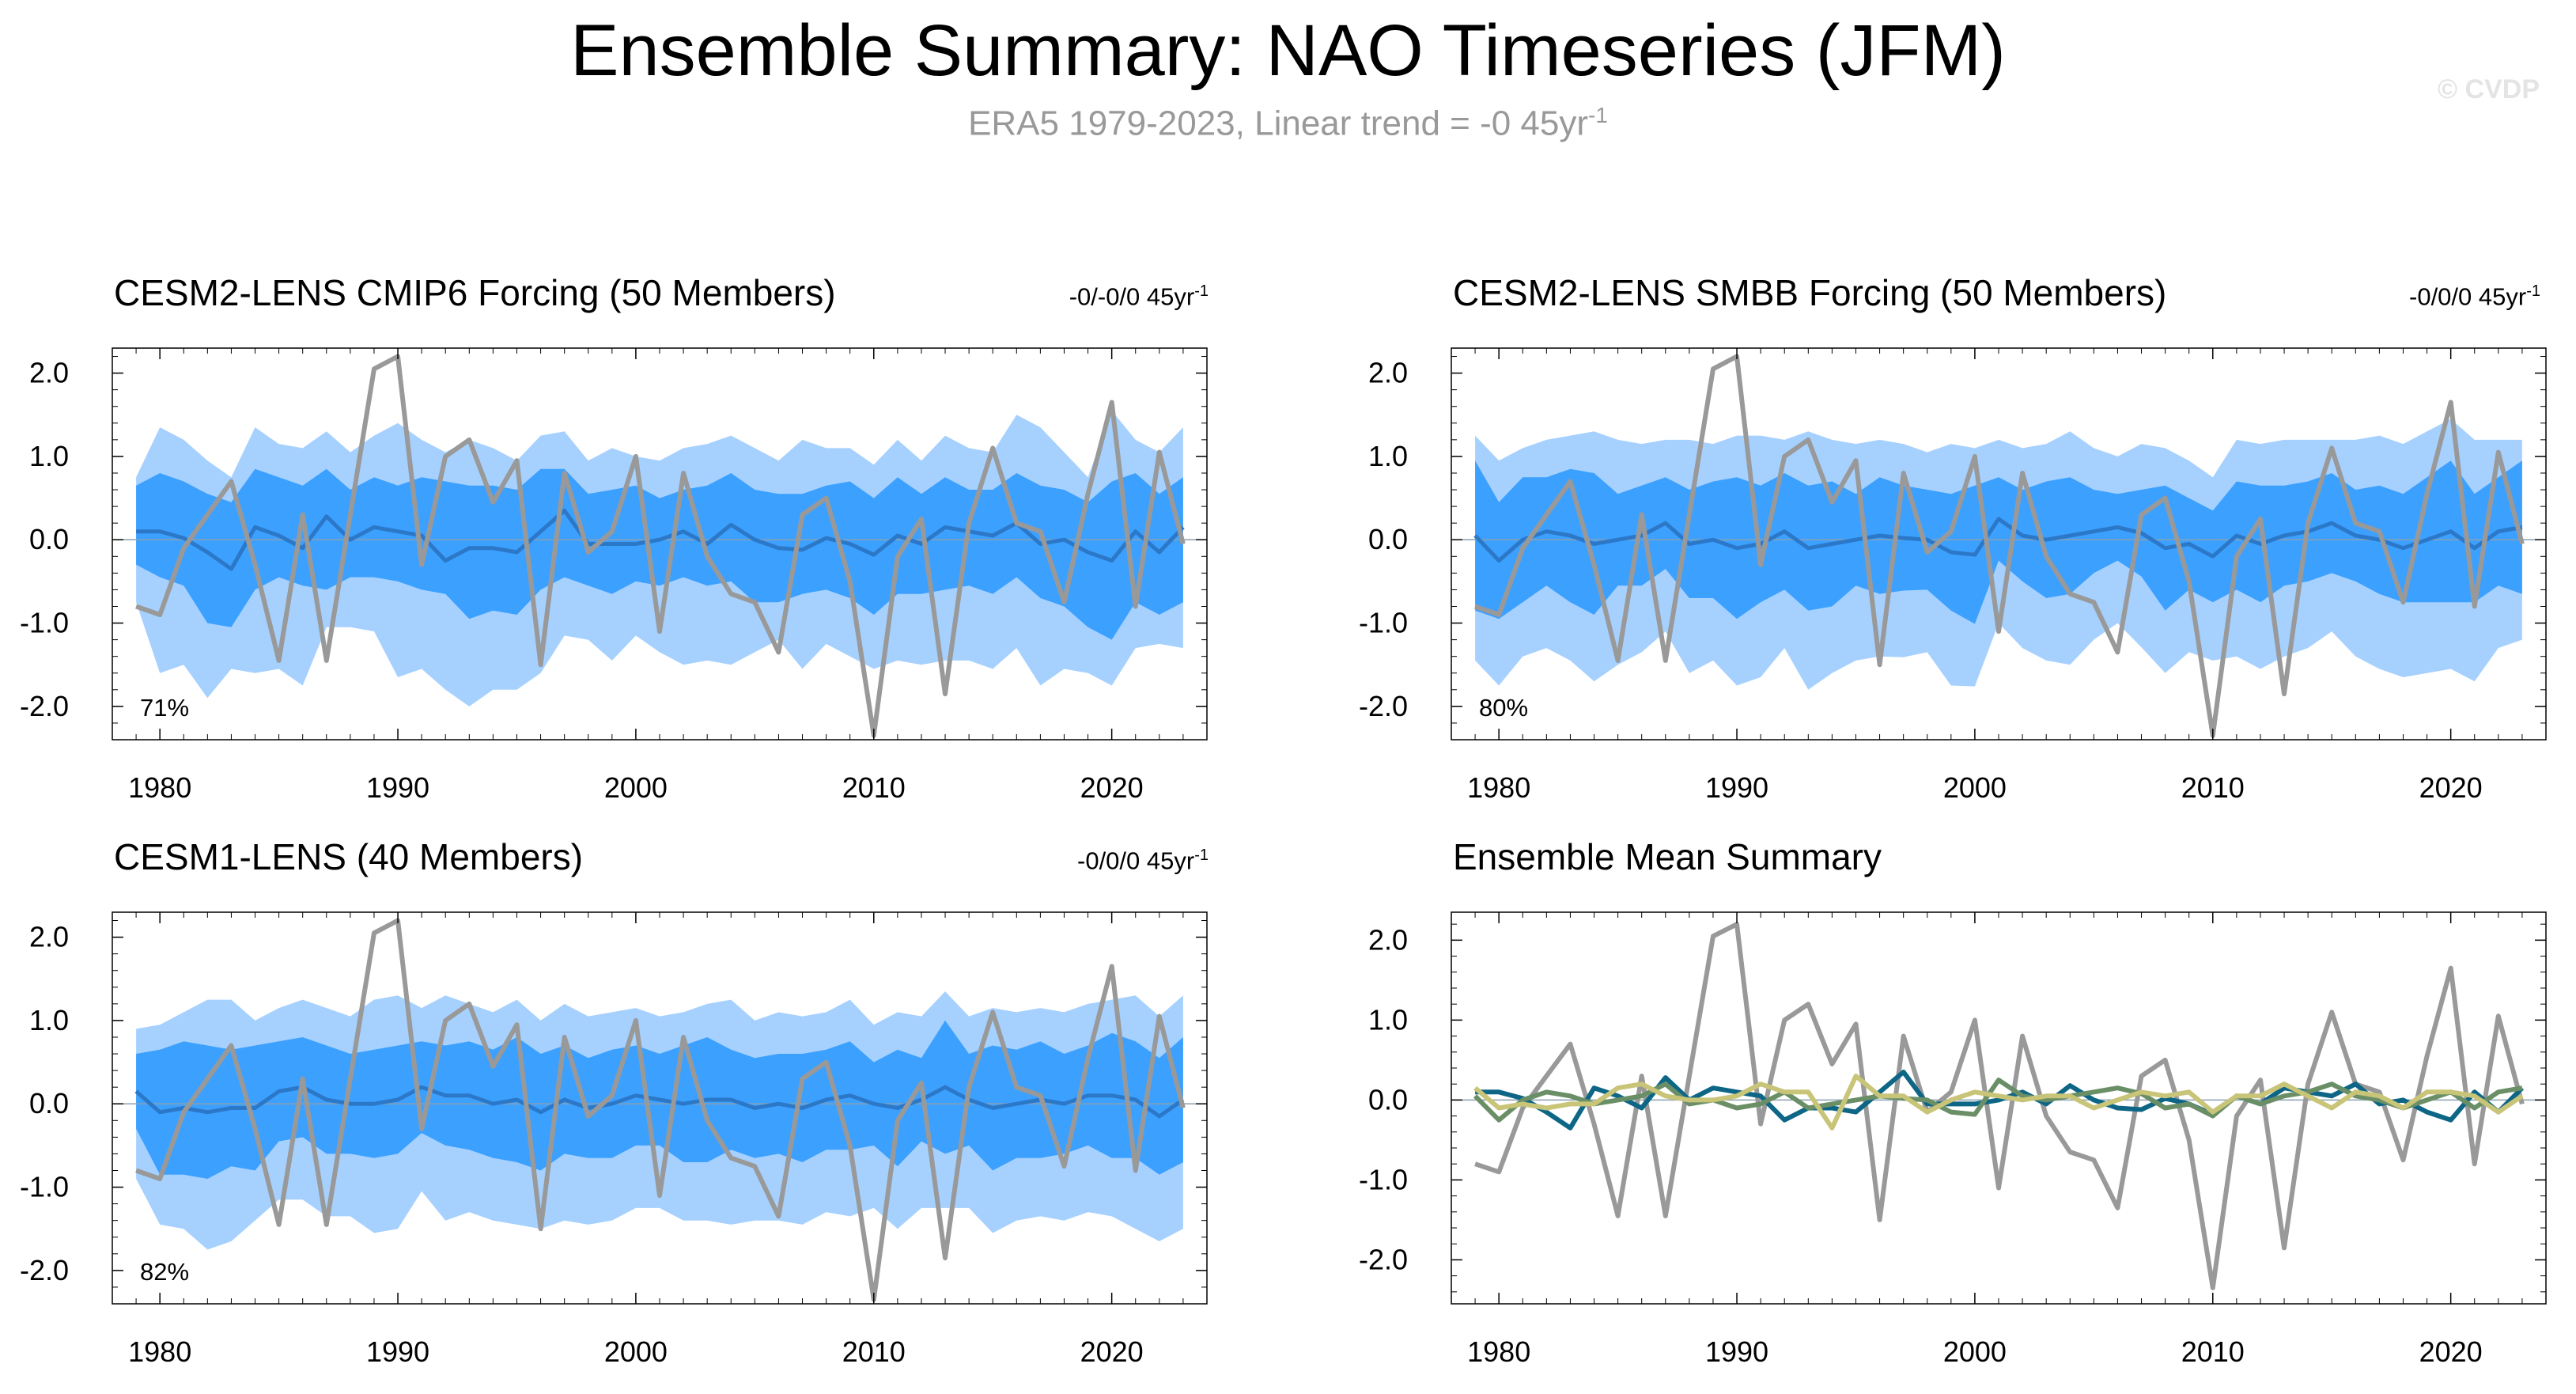  I want to click on subtitle-text: ERA5 1979-2023, Linear trend = -0 45yr, so click(1279, 123).